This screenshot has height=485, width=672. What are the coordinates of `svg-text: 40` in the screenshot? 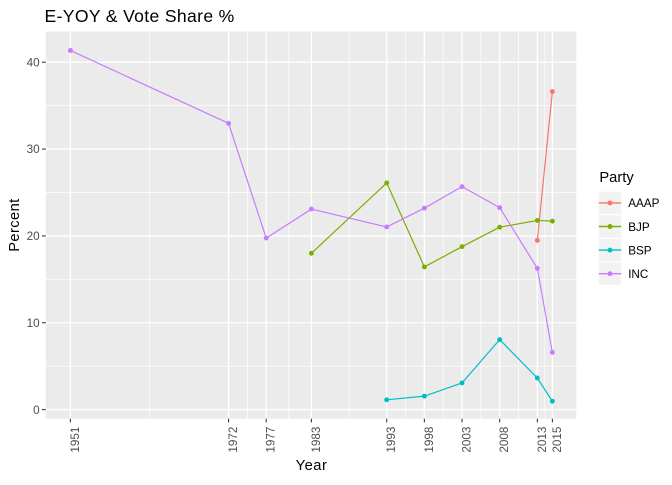 It's located at (34, 62).